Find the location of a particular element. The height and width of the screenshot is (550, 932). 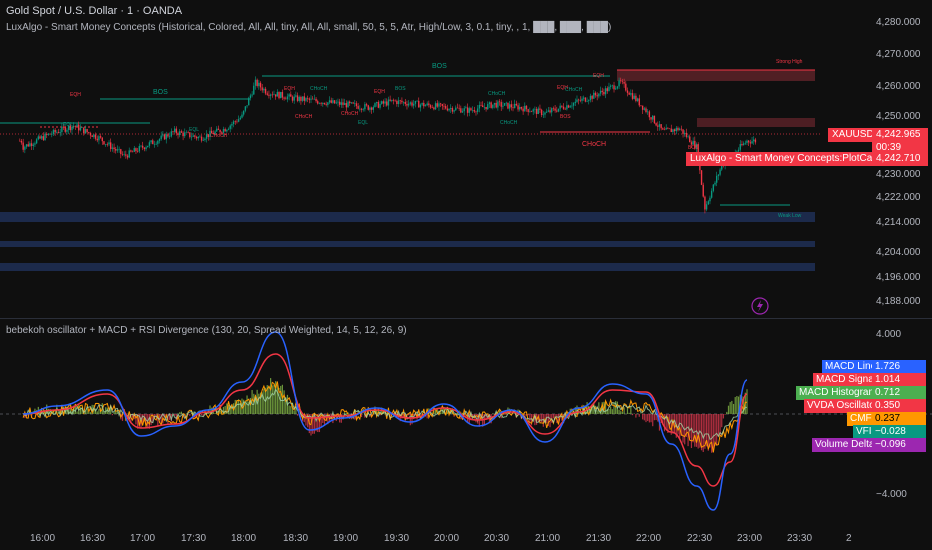

time-tick: 20:00 is located at coordinates (446, 538).